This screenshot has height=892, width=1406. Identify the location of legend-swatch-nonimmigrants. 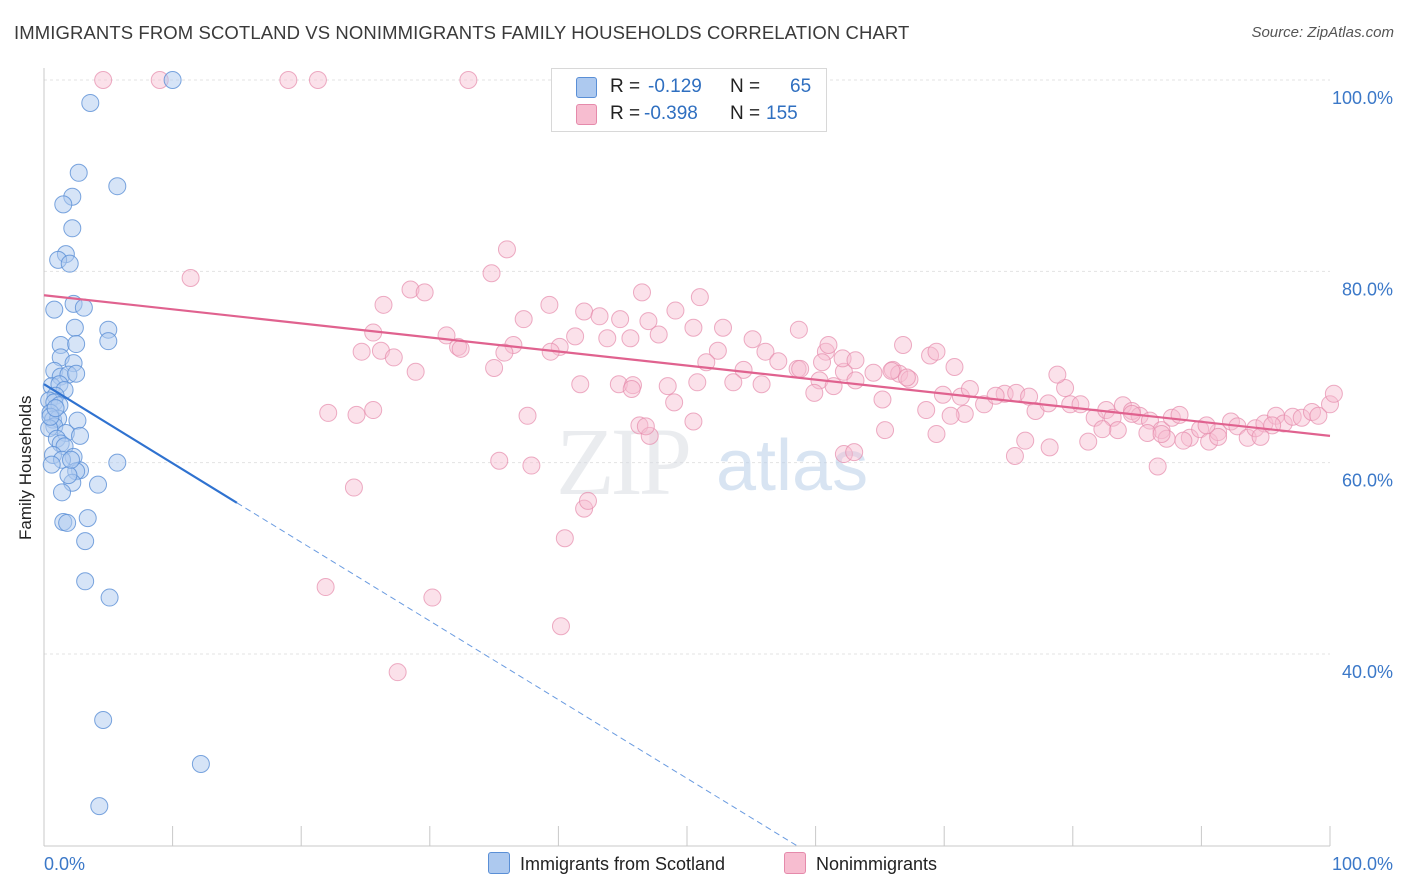
(586, 114).